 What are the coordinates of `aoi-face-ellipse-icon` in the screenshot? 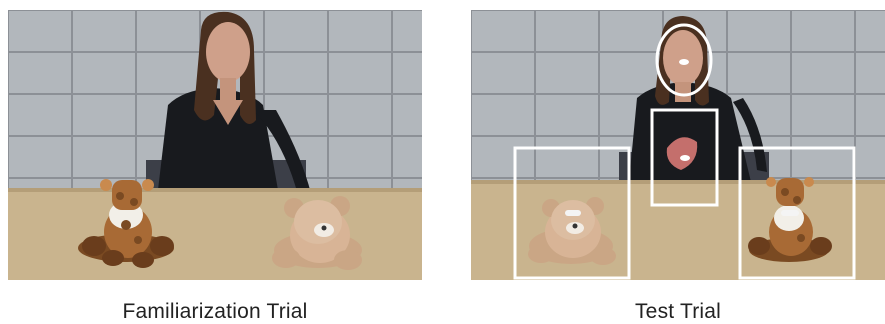 It's located at (684, 60).